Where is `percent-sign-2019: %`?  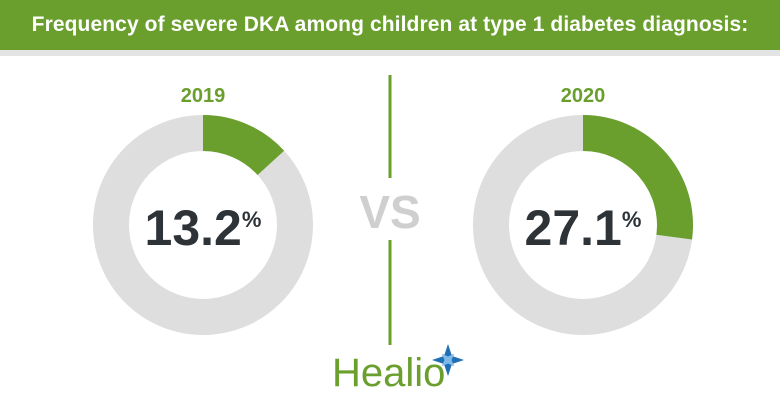 percent-sign-2019: % is located at coordinates (252, 219).